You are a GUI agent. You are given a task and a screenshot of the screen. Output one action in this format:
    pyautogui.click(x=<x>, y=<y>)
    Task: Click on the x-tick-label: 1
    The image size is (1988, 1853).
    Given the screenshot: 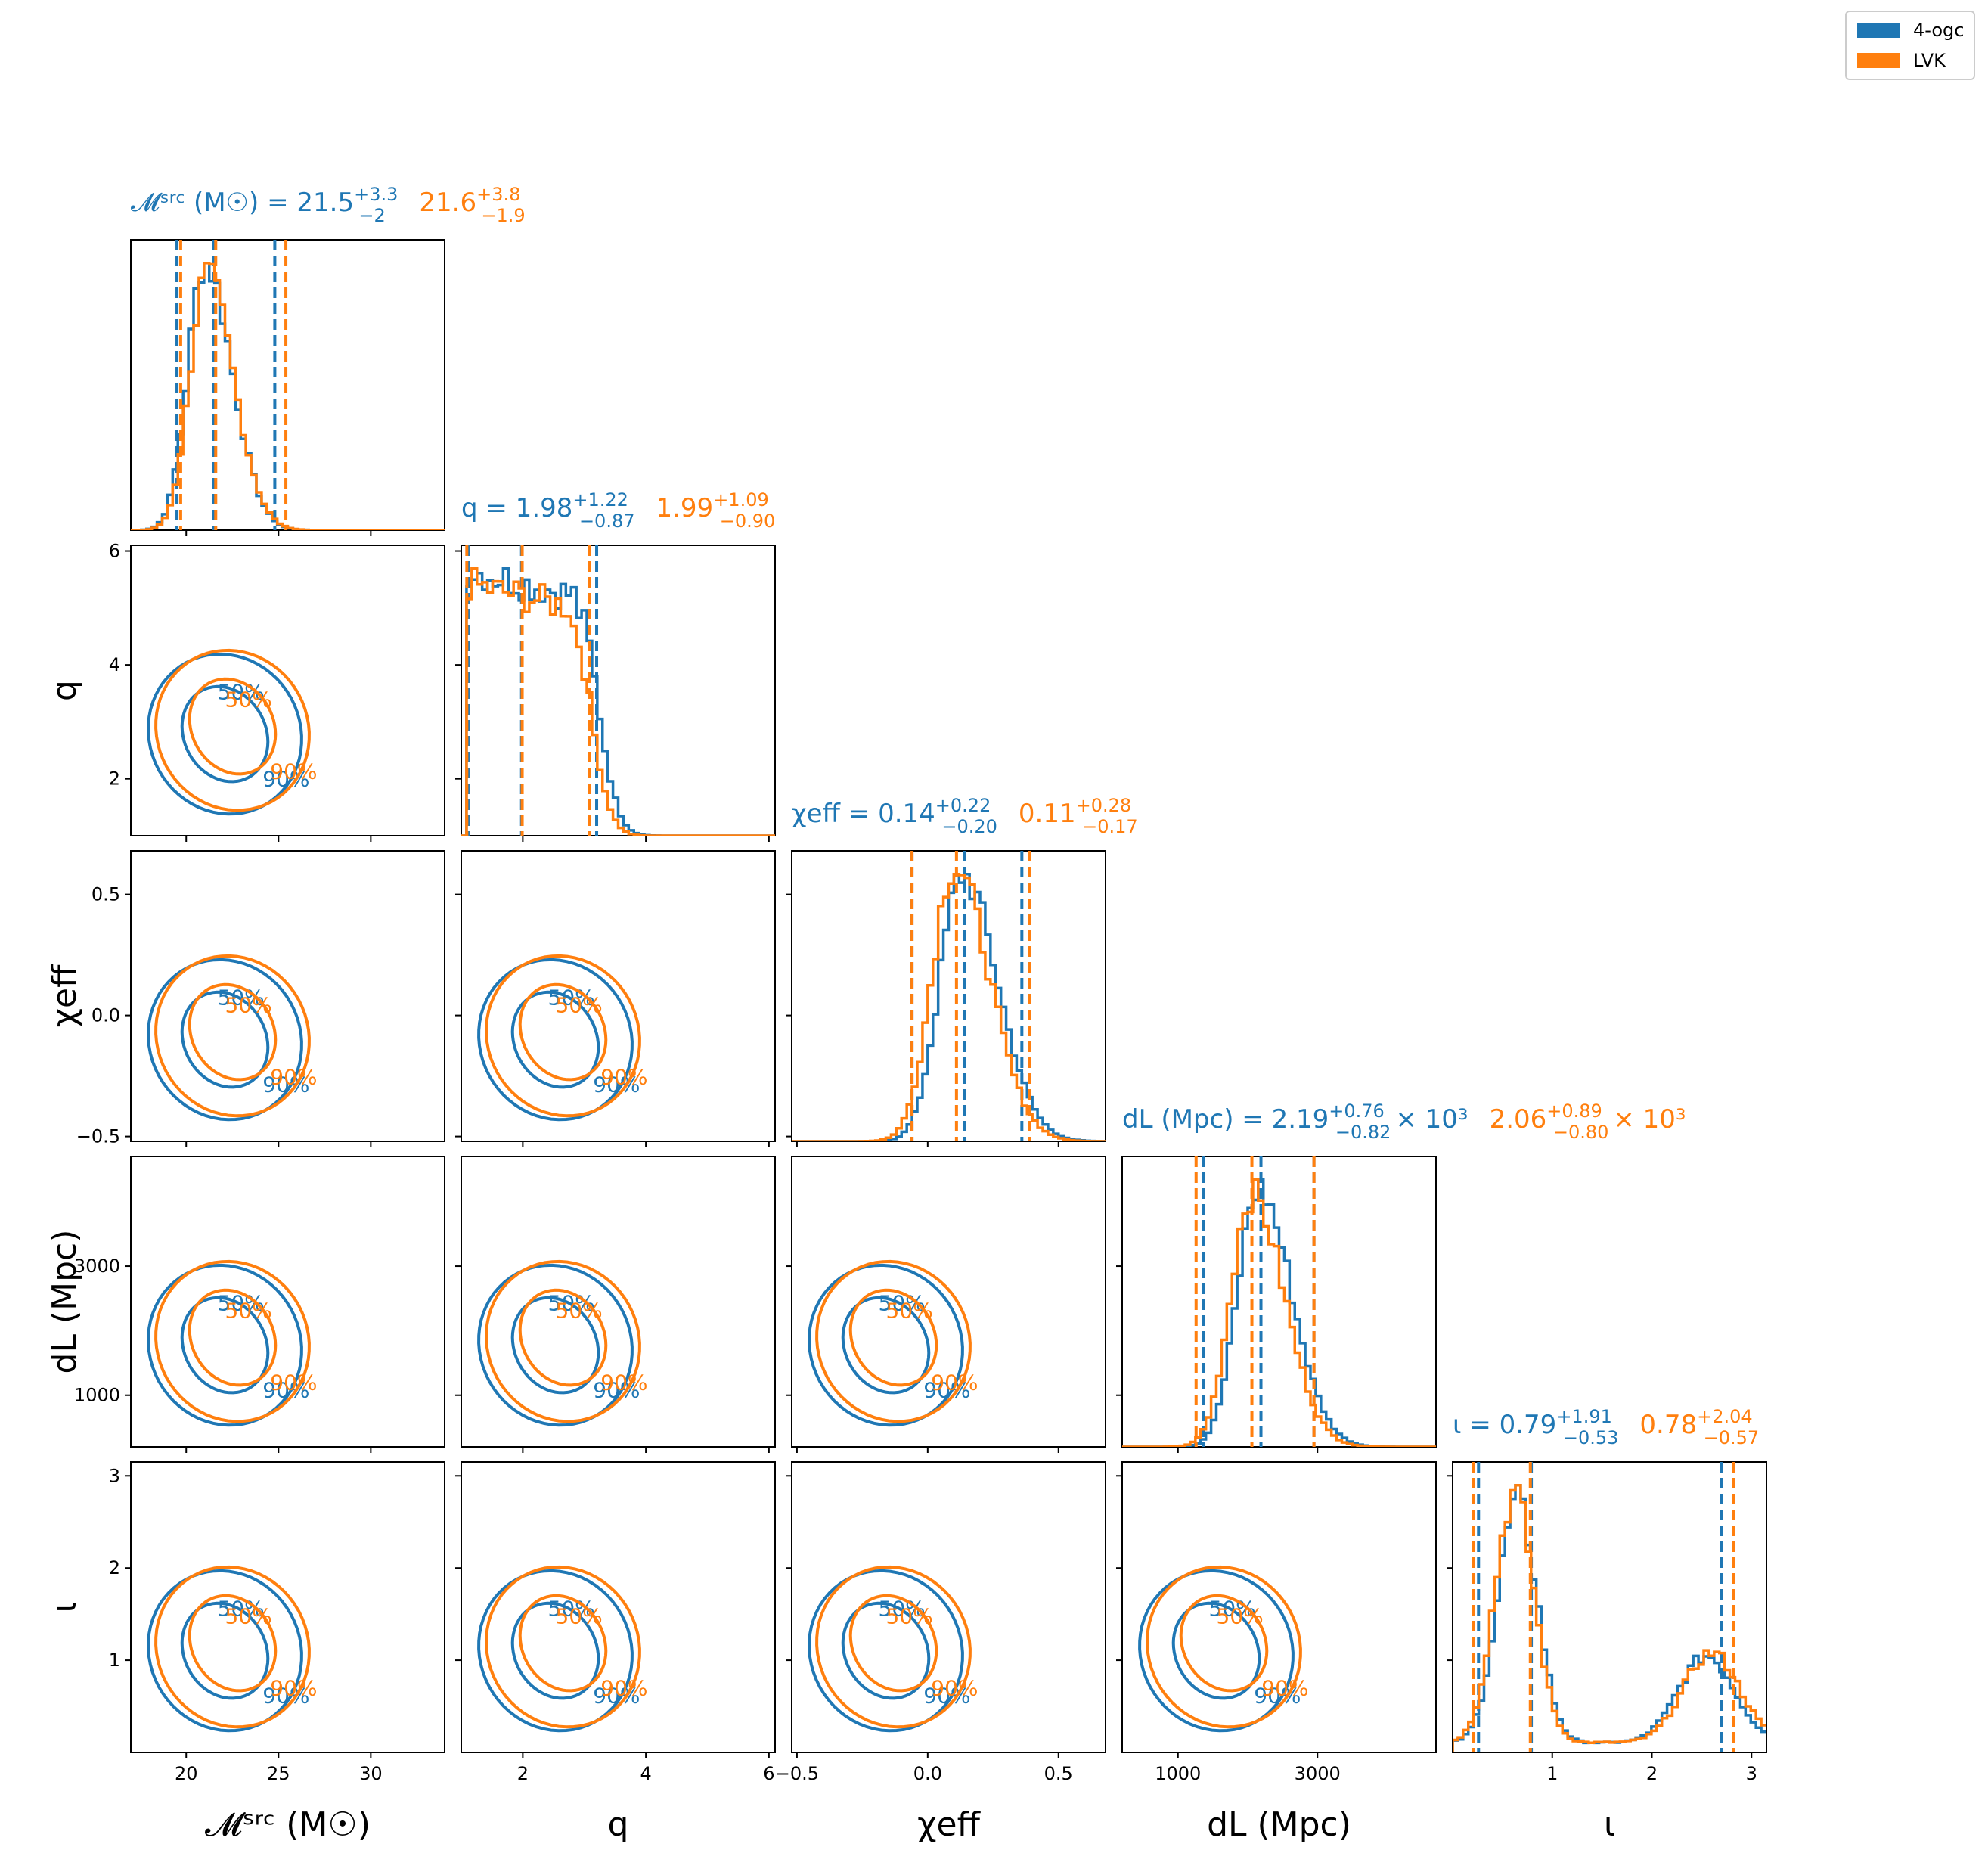 What is the action you would take?
    pyautogui.click(x=1552, y=1773)
    